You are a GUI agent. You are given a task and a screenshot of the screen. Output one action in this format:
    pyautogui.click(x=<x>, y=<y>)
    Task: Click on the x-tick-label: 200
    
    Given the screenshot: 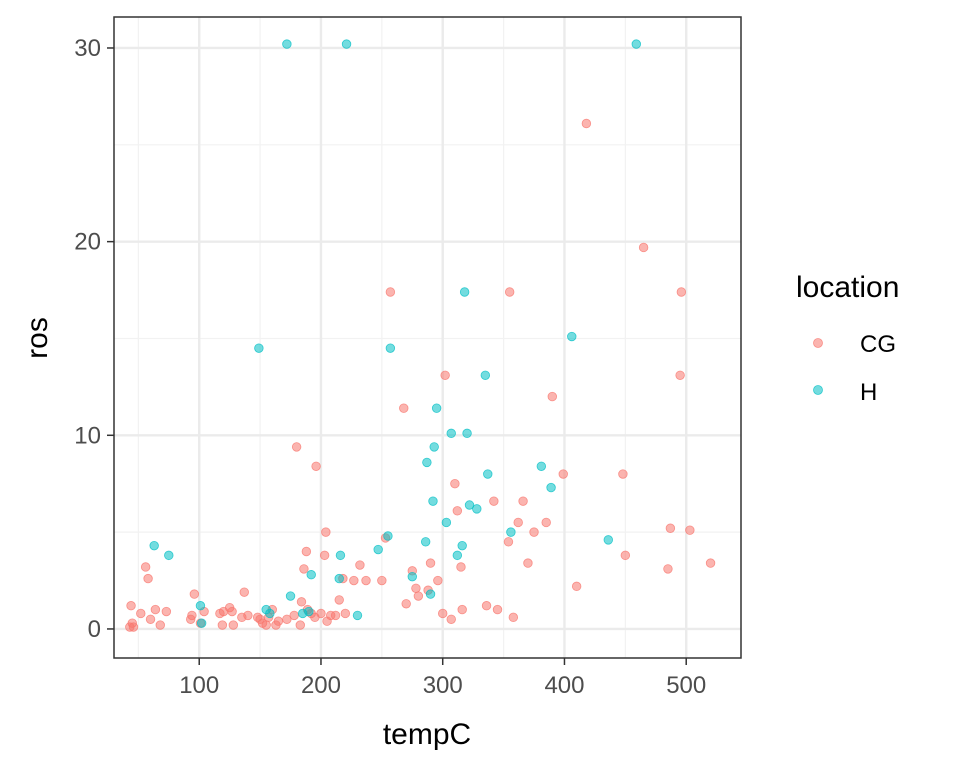 What is the action you would take?
    pyautogui.click(x=321, y=685)
    